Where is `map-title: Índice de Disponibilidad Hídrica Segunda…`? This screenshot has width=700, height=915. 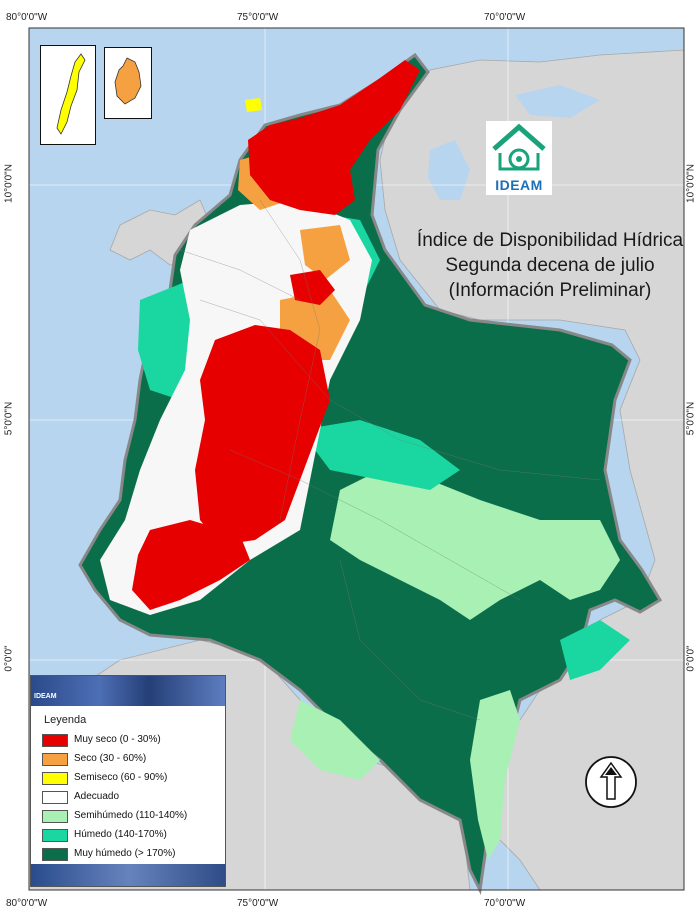 map-title: Índice de Disponibilidad Hídrica Segunda… is located at coordinates (550, 265).